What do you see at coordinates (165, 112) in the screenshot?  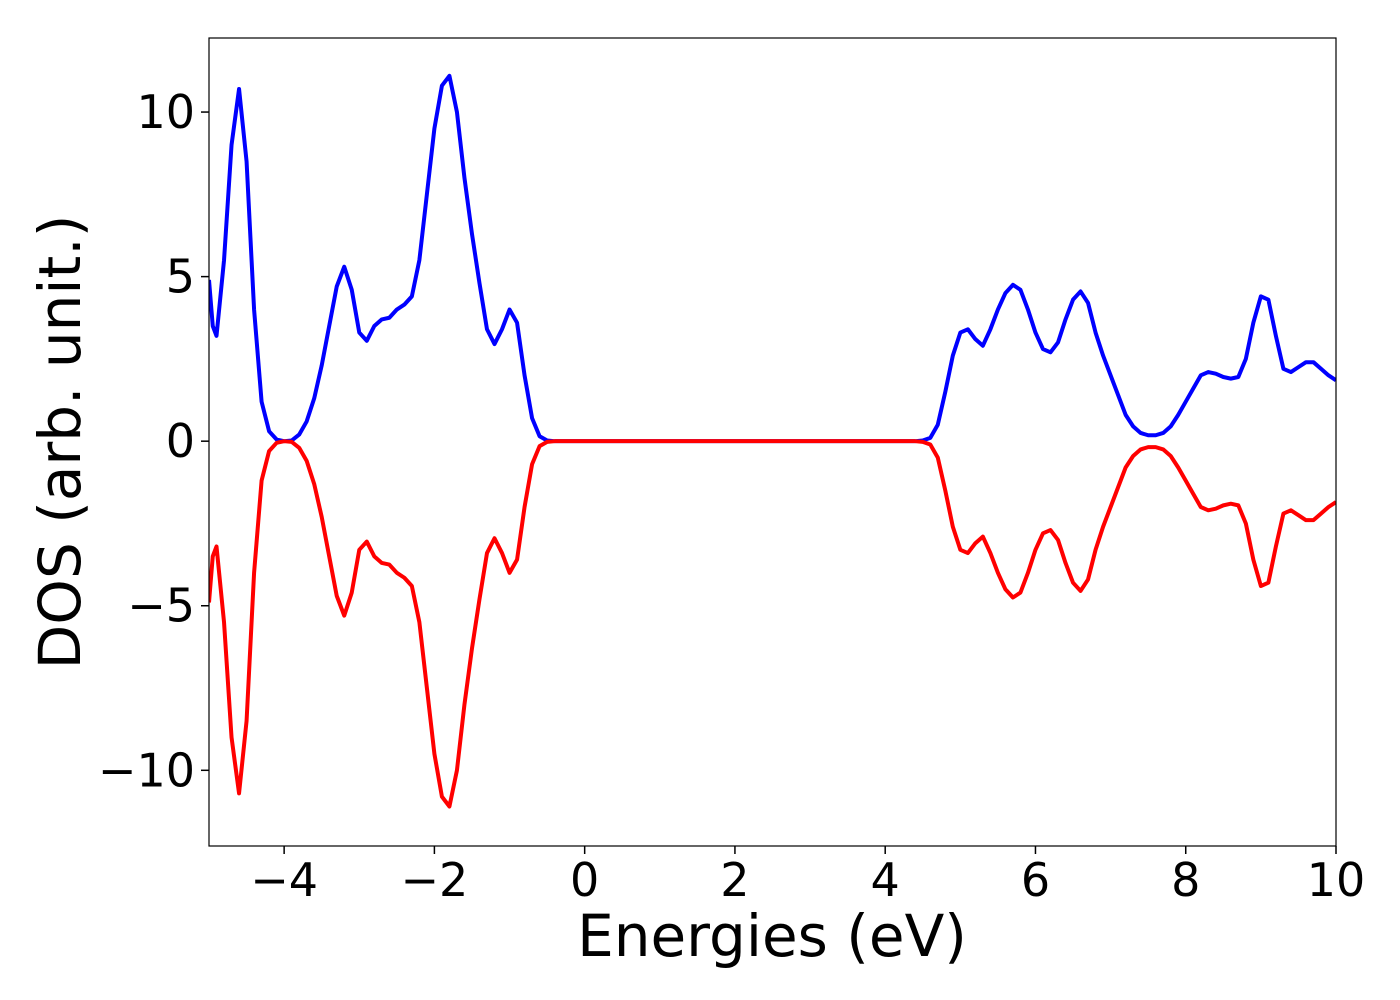 I see `y-tick-label: 10` at bounding box center [165, 112].